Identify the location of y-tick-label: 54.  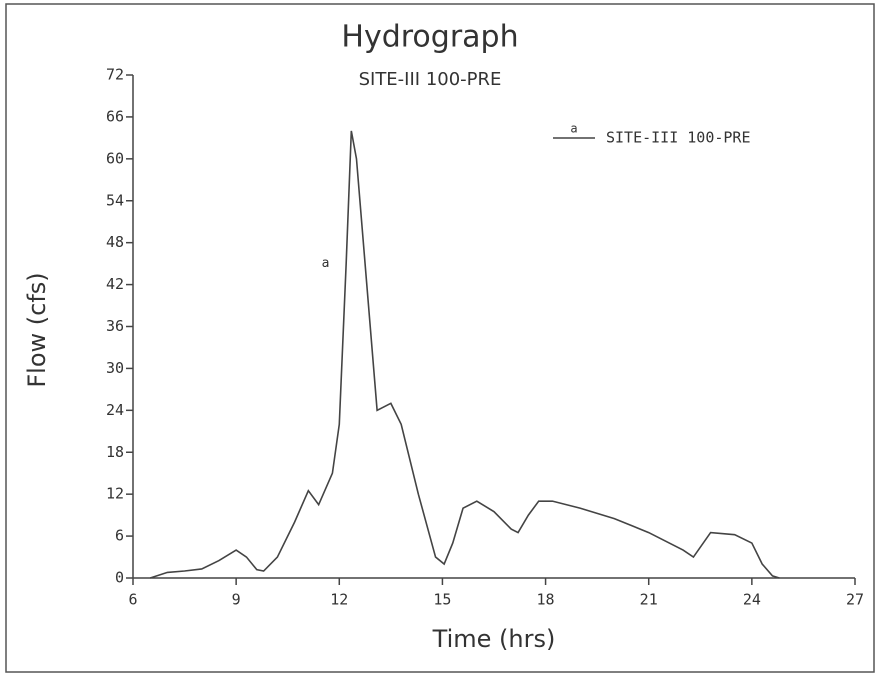
(115, 200).